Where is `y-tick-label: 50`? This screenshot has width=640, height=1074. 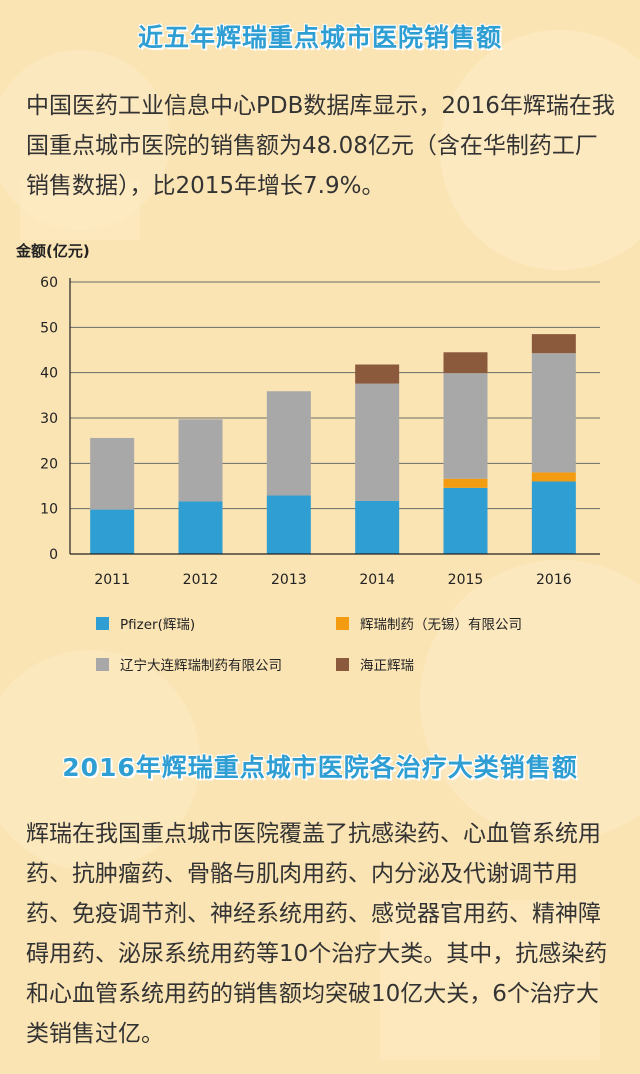 y-tick-label: 50 is located at coordinates (49, 328).